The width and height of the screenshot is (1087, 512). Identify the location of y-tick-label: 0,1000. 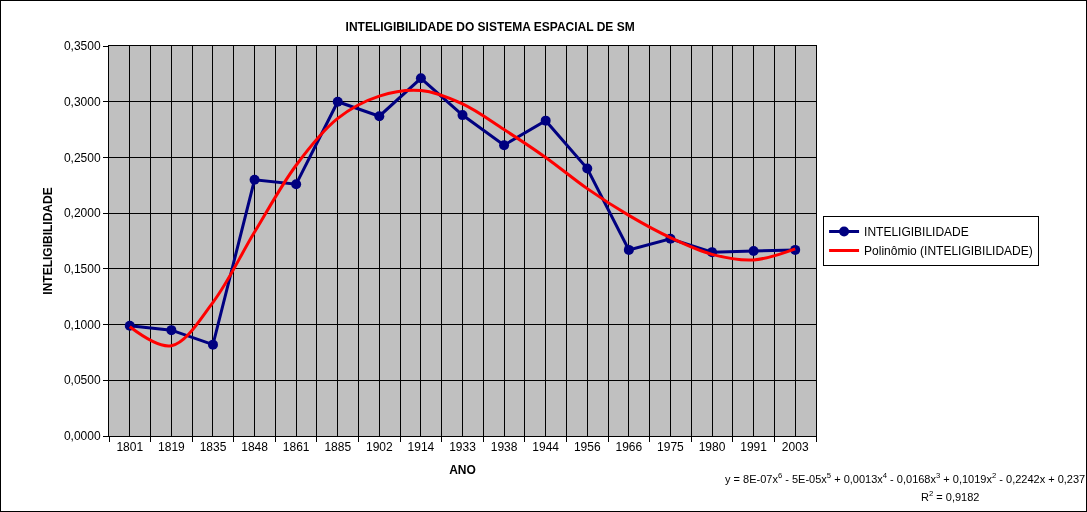
(82, 324).